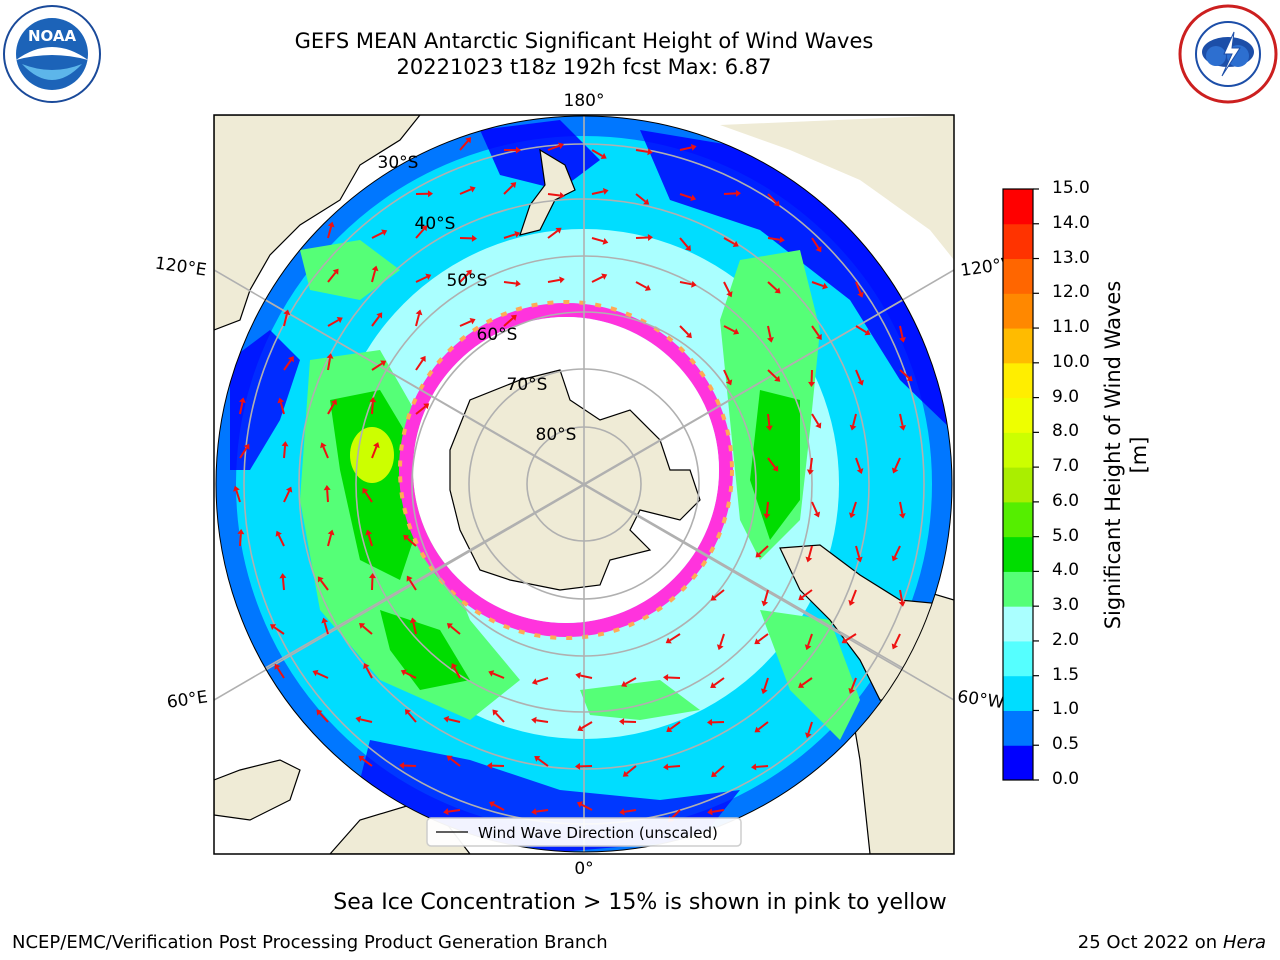 The height and width of the screenshot is (960, 1280). What do you see at coordinates (497, 335) in the screenshot?
I see `lat-label-4: 60°S` at bounding box center [497, 335].